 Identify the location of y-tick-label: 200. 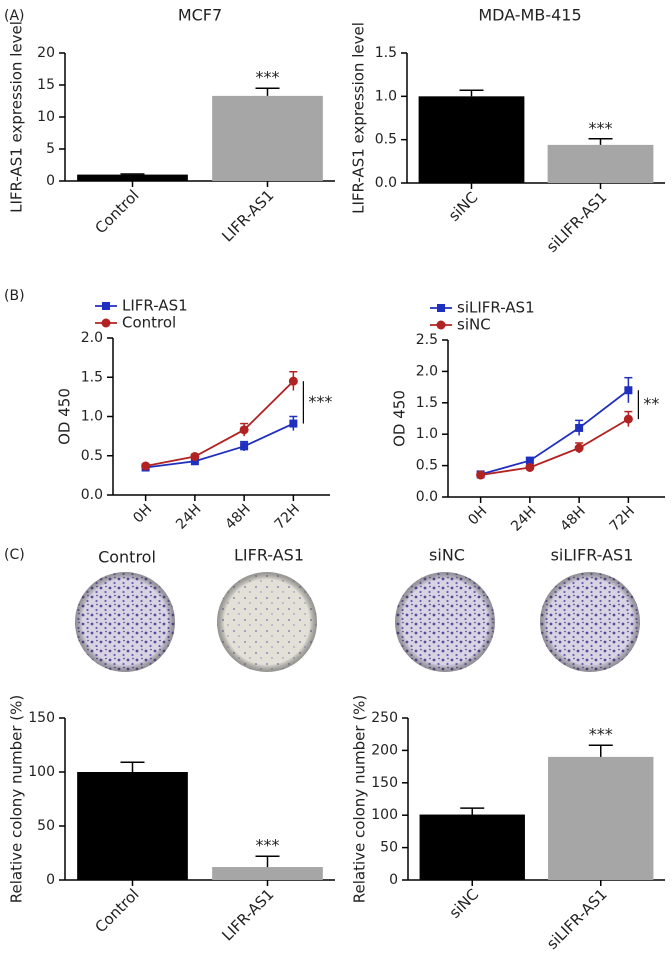
(384, 750).